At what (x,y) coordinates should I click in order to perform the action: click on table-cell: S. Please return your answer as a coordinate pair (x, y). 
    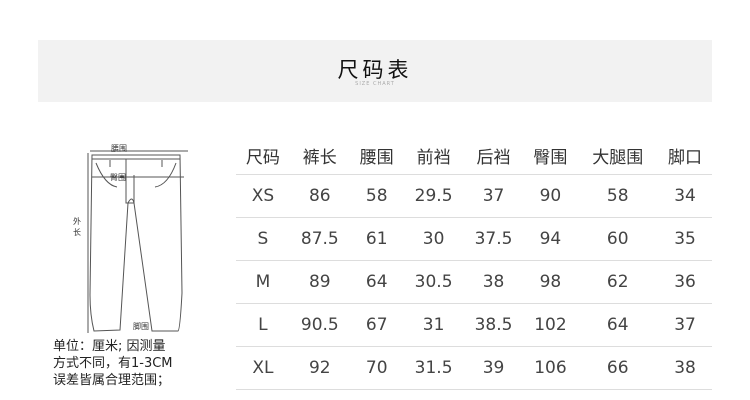
    Looking at the image, I should click on (263, 239).